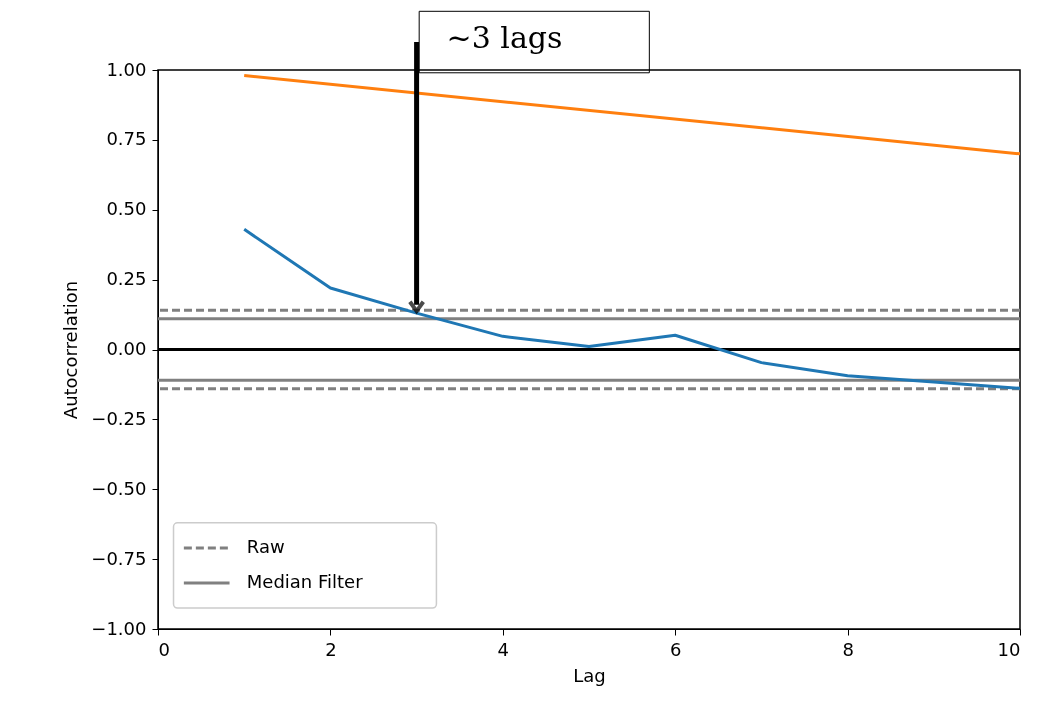 The width and height of the screenshot is (1049, 722). What do you see at coordinates (265, 546) in the screenshot?
I see `legend-label: Raw` at bounding box center [265, 546].